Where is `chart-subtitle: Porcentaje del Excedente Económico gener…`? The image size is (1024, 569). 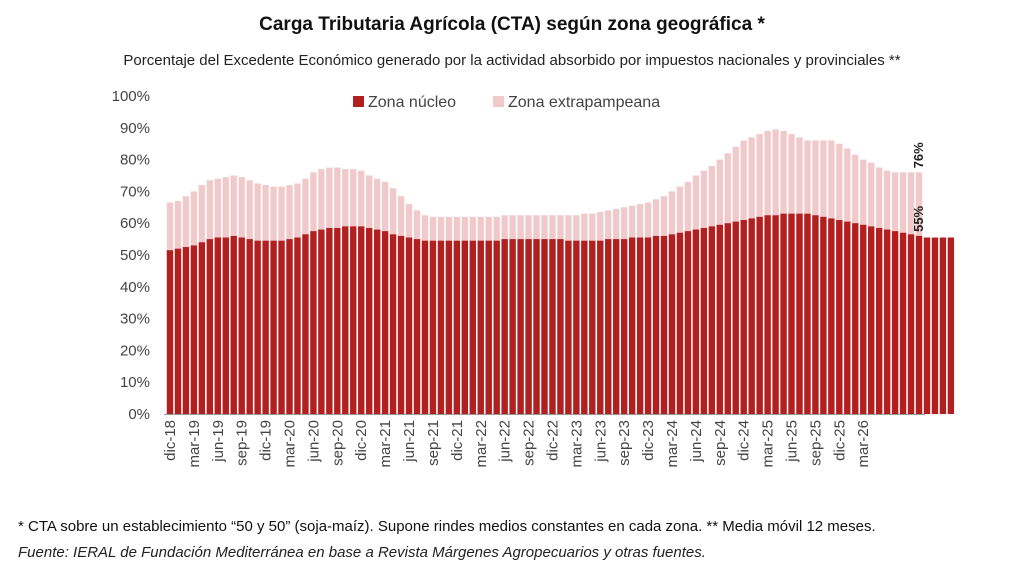
chart-subtitle: Porcentaje del Excedente Económico gener… is located at coordinates (512, 60).